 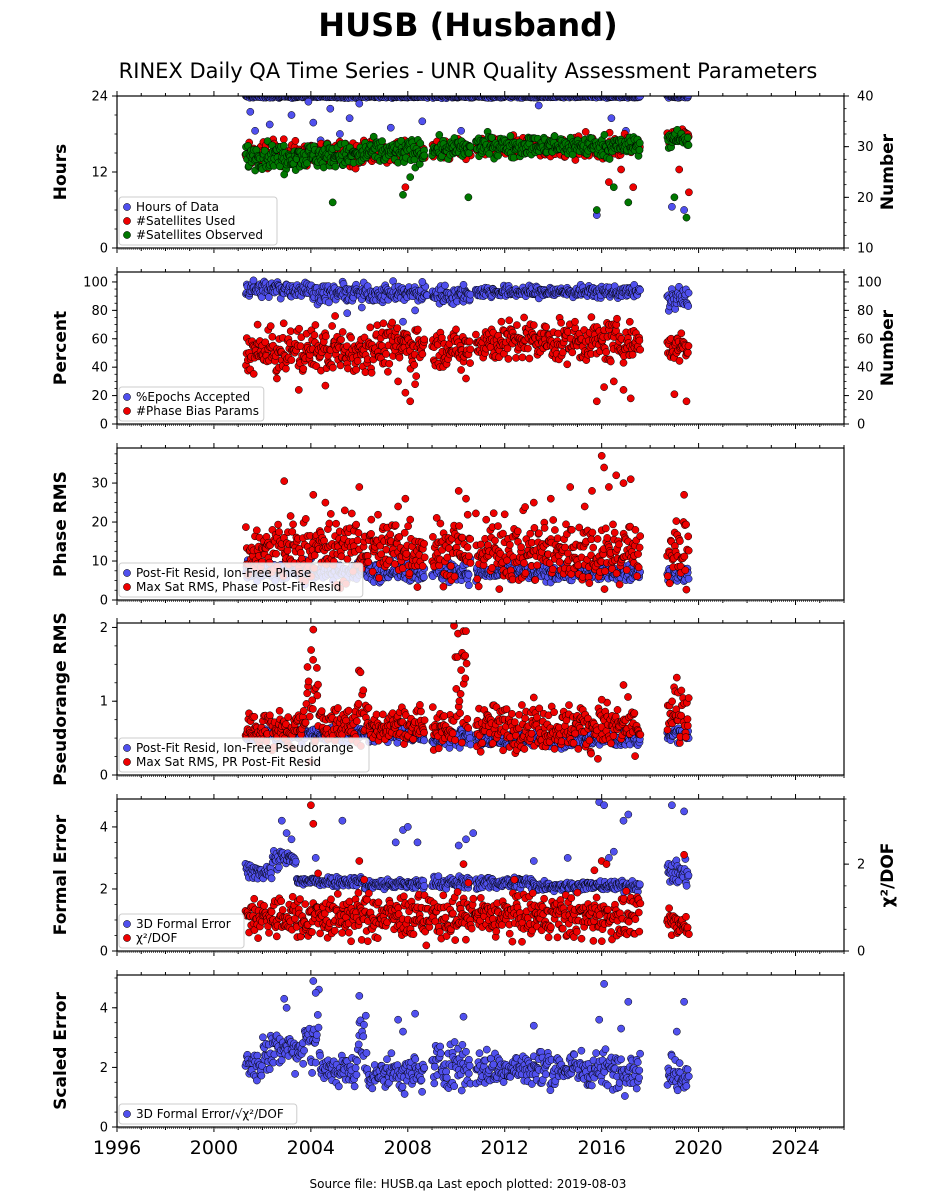 What do you see at coordinates (104, 249) in the screenshot?
I see `y-tick-label: 0` at bounding box center [104, 249].